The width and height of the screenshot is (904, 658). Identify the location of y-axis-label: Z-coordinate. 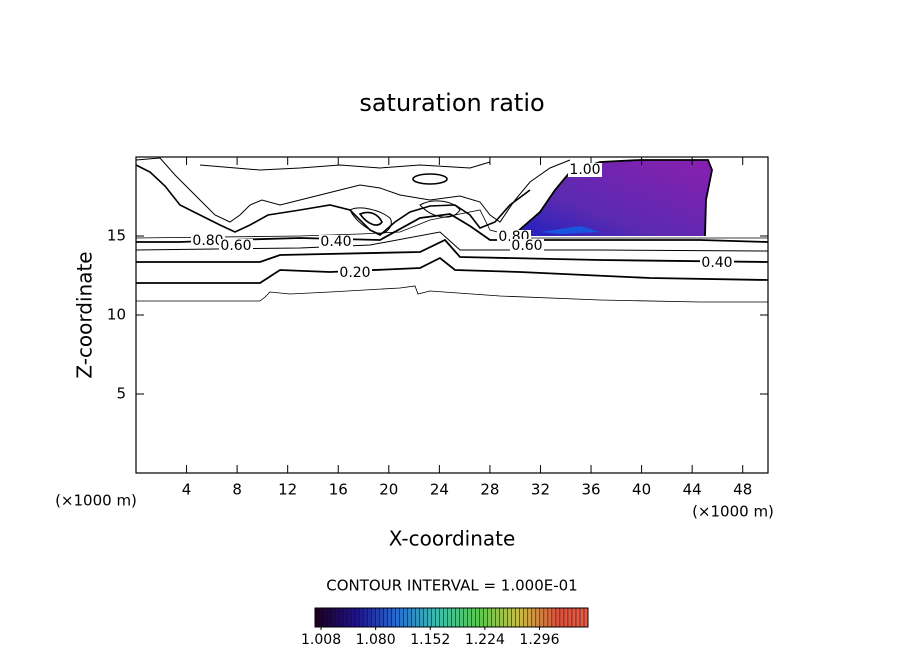
(85, 314).